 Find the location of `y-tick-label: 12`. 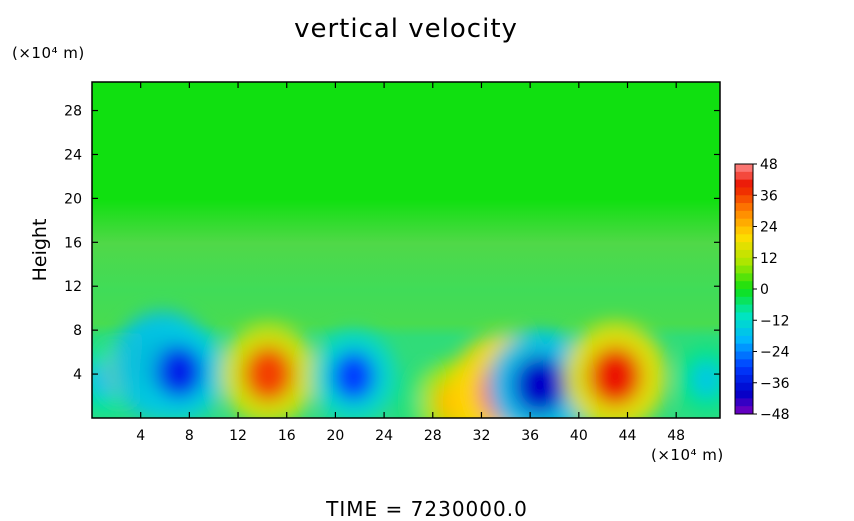

y-tick-label: 12 is located at coordinates (73, 287).